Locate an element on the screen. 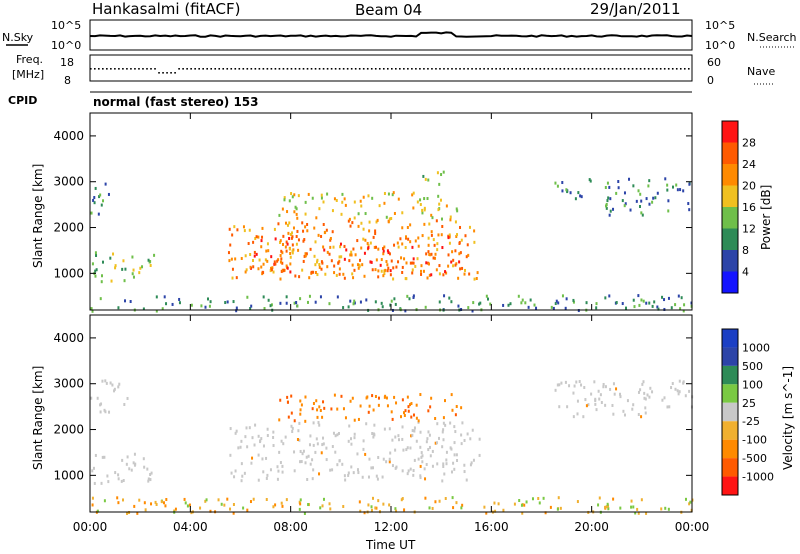 This screenshot has width=800, height=554. power-colorbar-tick: 24 is located at coordinates (749, 164).